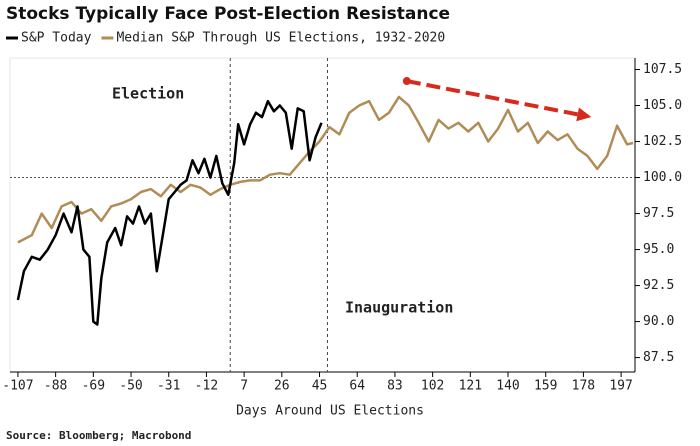 The width and height of the screenshot is (700, 446). Describe the element at coordinates (206, 386) in the screenshot. I see `x-tick-label: -12` at that location.